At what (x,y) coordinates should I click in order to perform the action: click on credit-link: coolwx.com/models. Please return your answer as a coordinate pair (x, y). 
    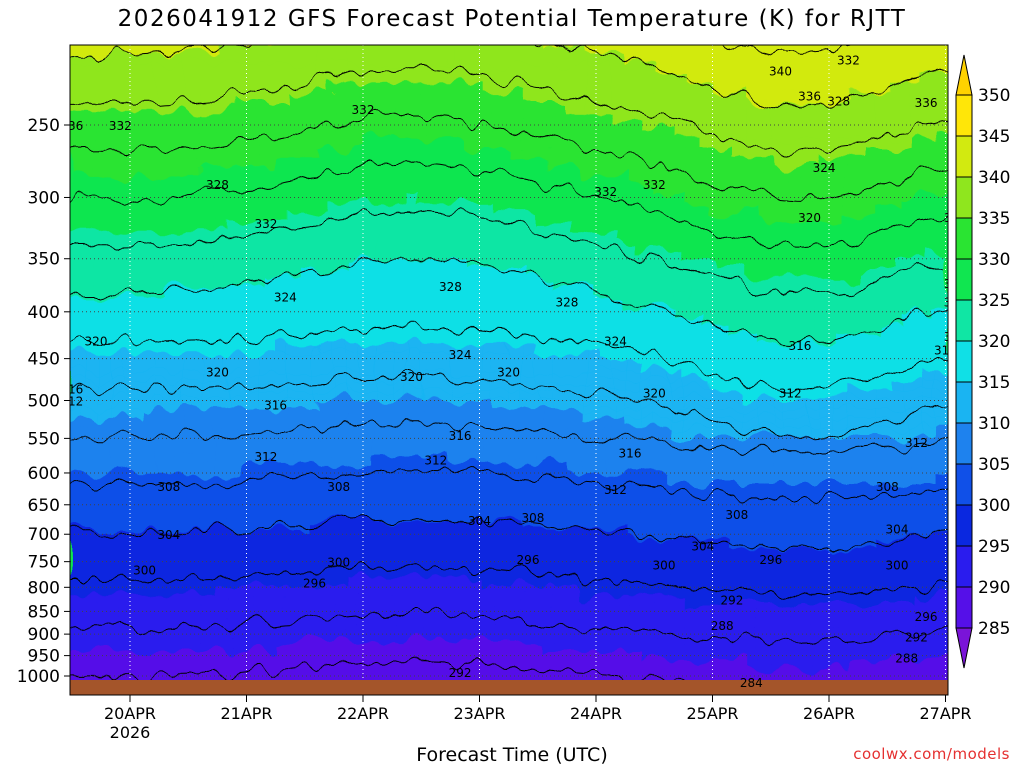
    Looking at the image, I should click on (931, 754).